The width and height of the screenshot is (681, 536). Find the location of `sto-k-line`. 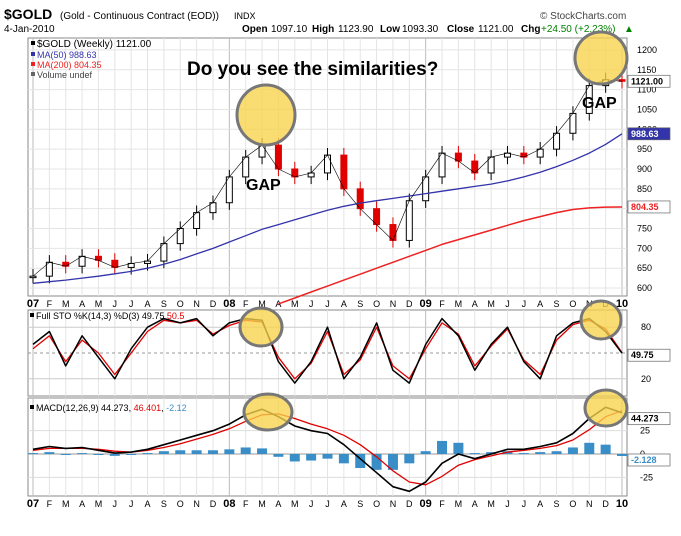

sto-k-line is located at coordinates (327, 350).